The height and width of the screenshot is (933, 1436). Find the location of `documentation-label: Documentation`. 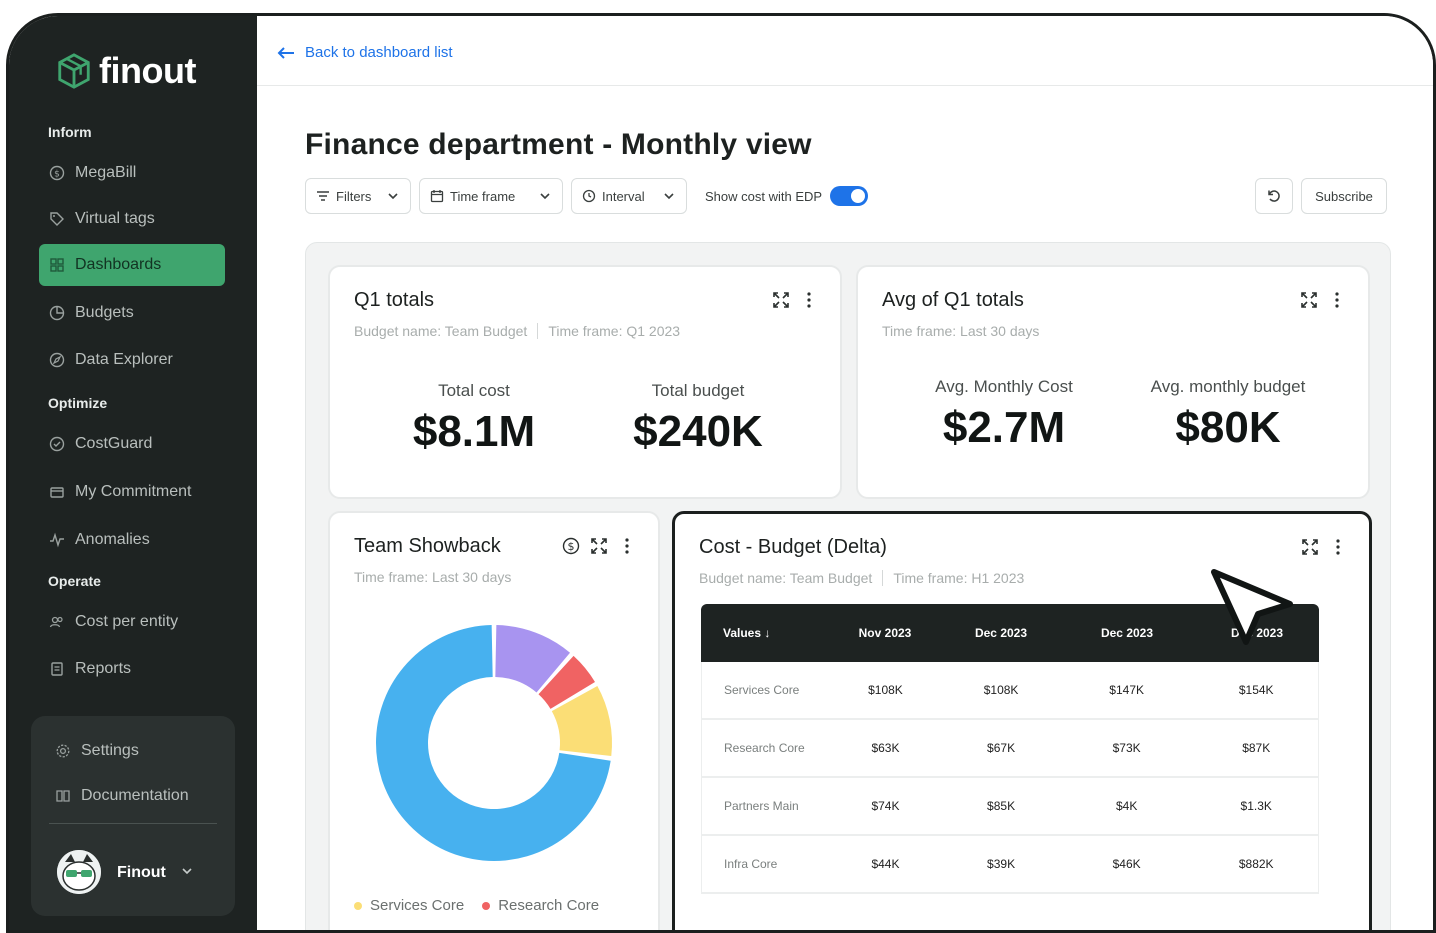

documentation-label: Documentation is located at coordinates (135, 795).